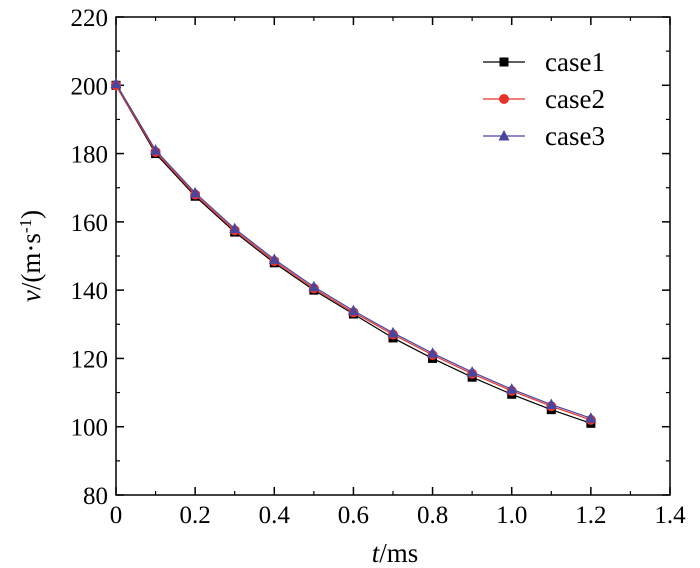 The height and width of the screenshot is (568, 700). I want to click on x-tick-label: 0.4, so click(275, 515).